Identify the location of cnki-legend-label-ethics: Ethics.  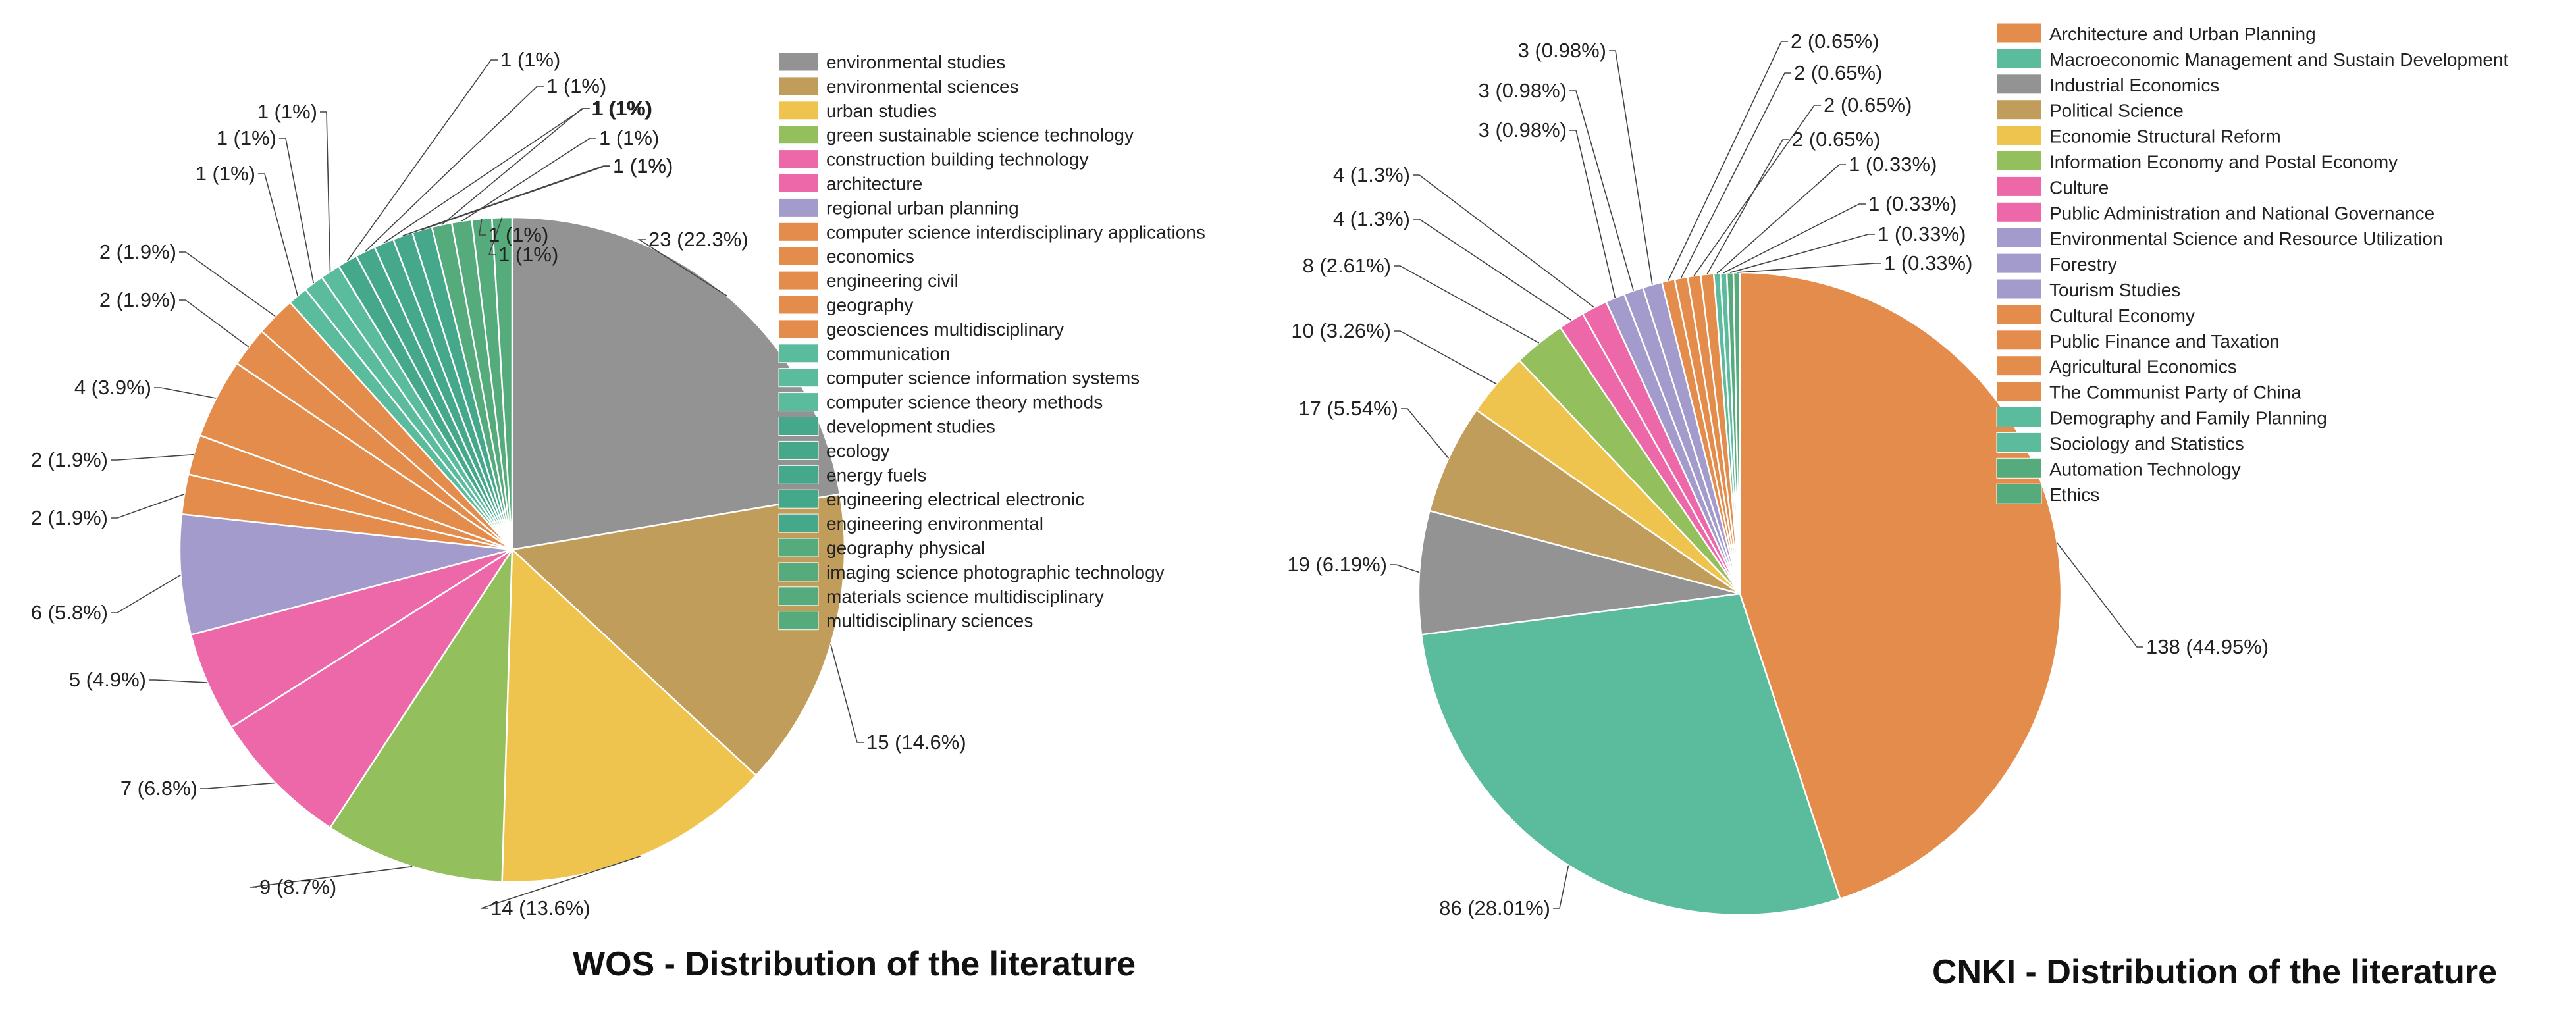
(2074, 495).